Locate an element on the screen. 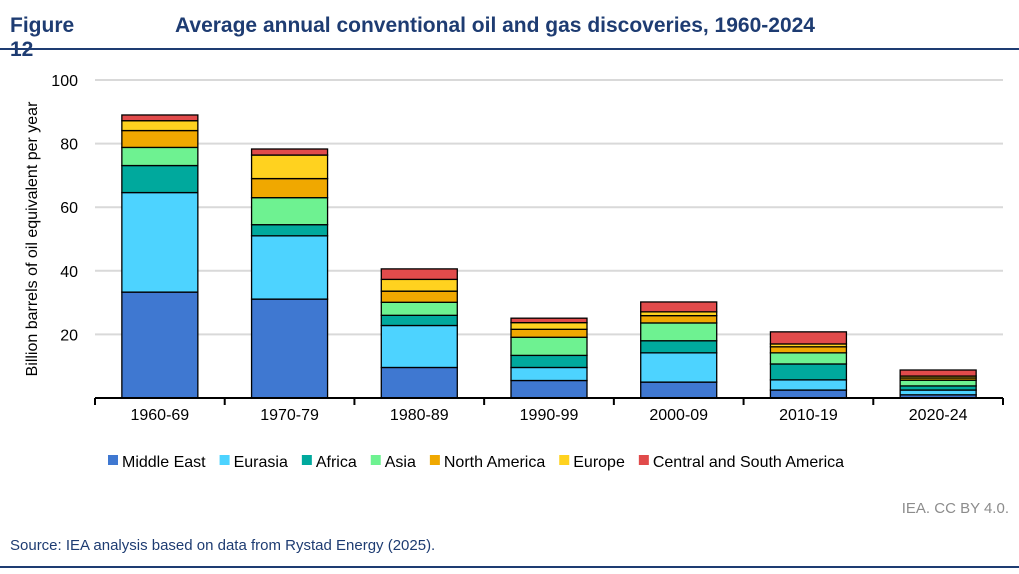 The width and height of the screenshot is (1019, 574). legend-label: Europe is located at coordinates (599, 462).